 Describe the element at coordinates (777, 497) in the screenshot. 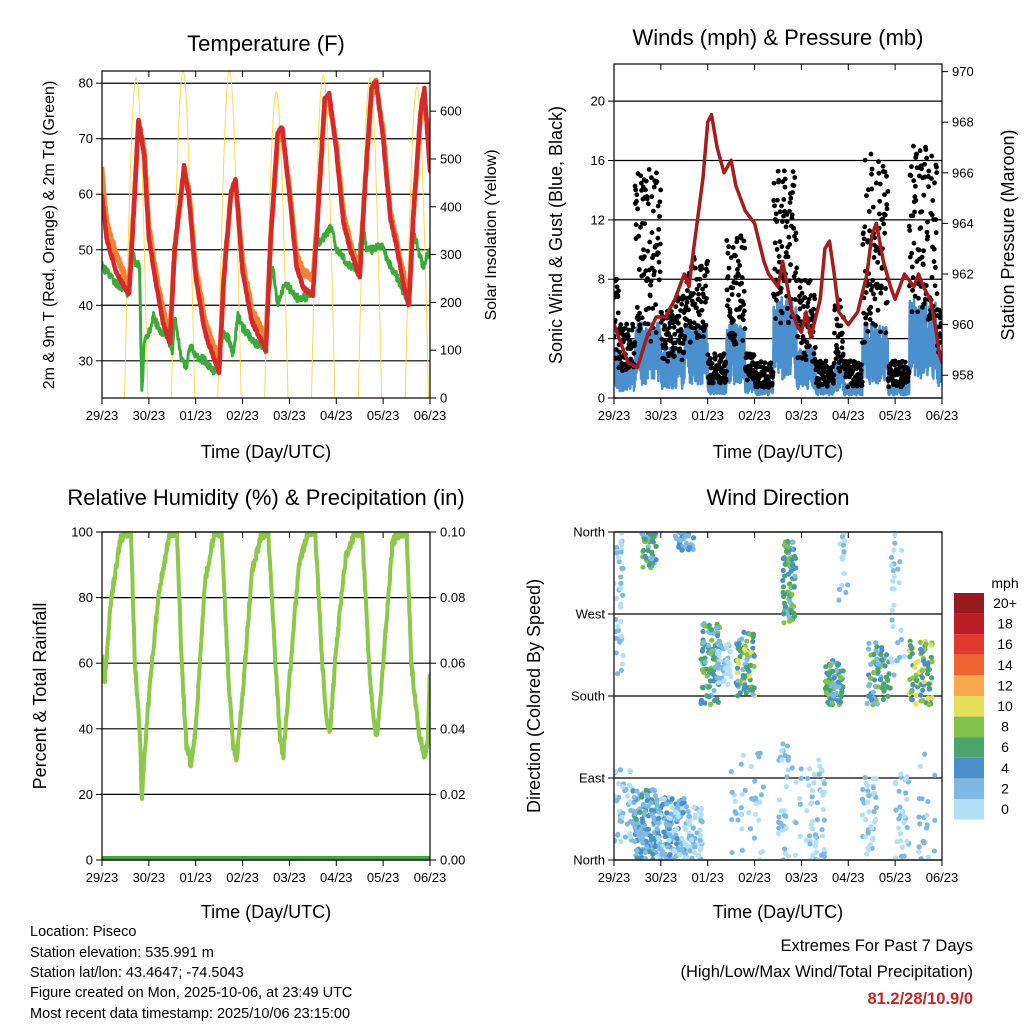

I see `direction-title: Wind Direction` at that location.